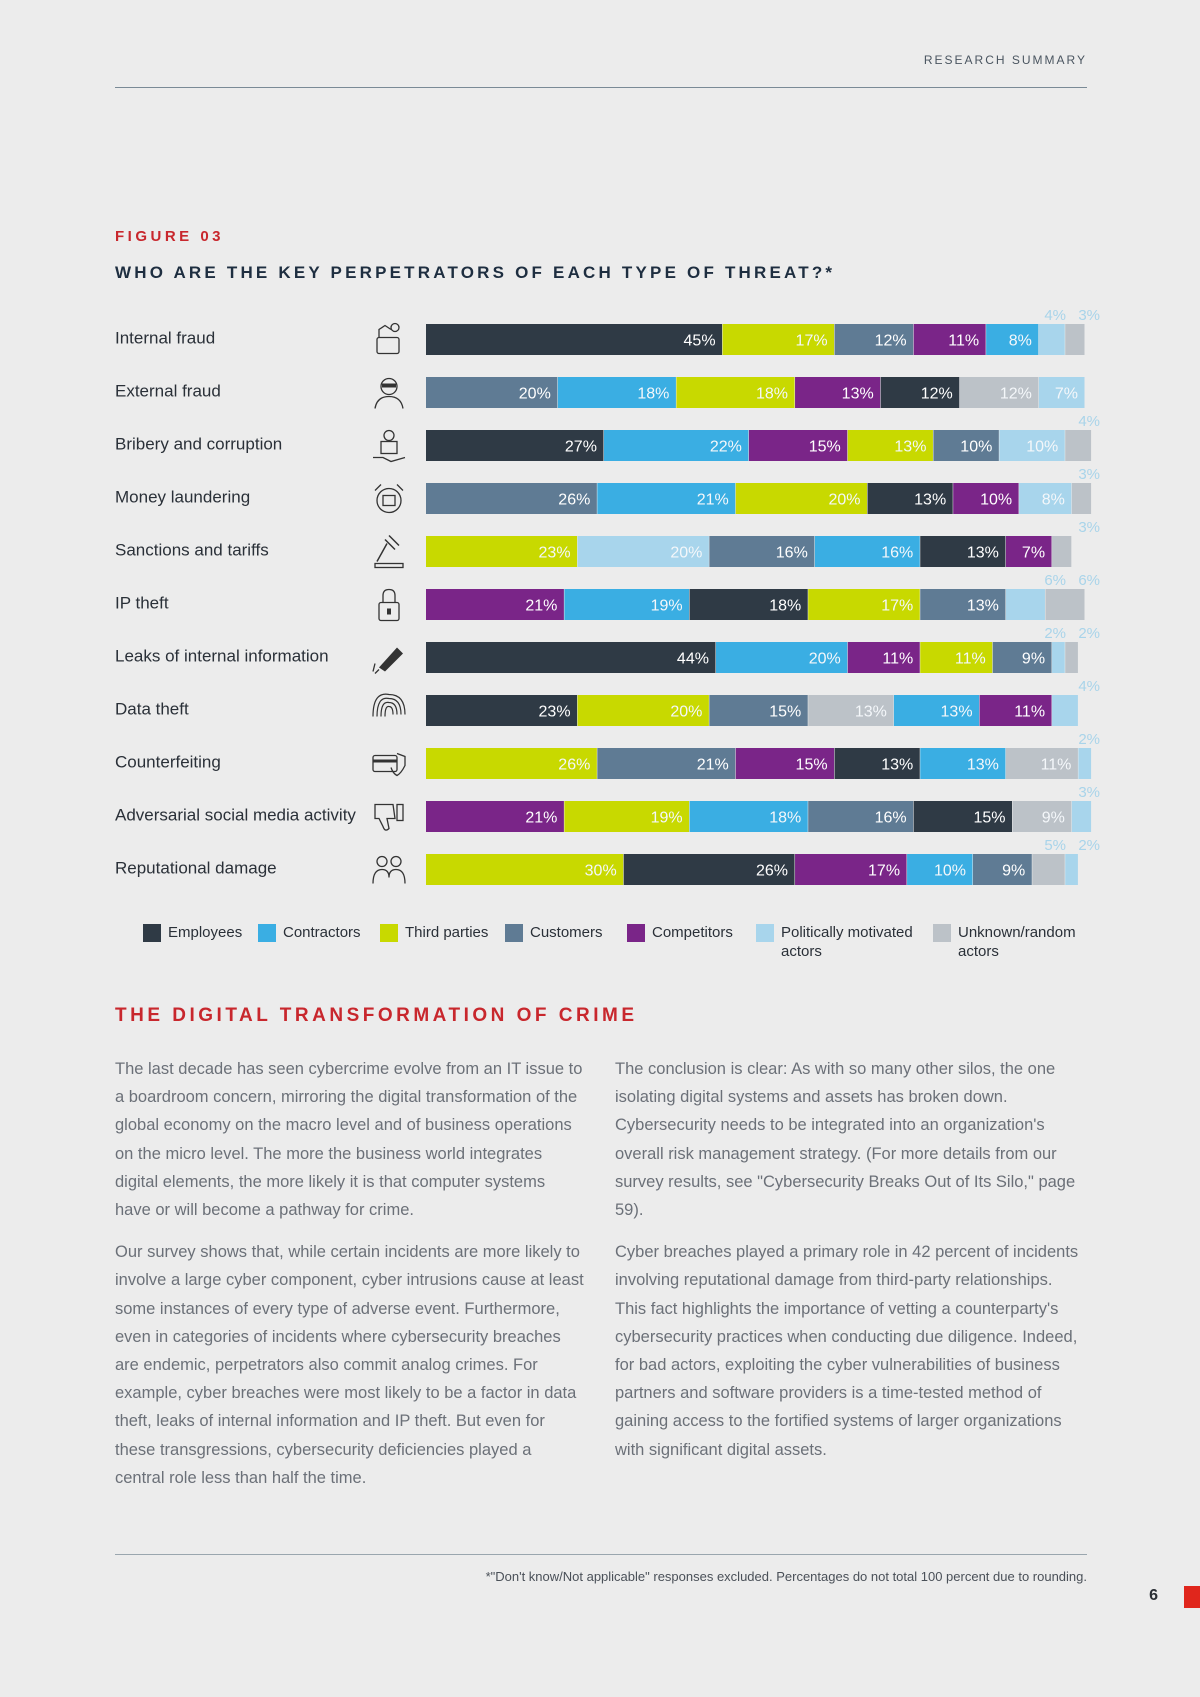  Describe the element at coordinates (142, 603) in the screenshot. I see `category-label: IP theft` at that location.